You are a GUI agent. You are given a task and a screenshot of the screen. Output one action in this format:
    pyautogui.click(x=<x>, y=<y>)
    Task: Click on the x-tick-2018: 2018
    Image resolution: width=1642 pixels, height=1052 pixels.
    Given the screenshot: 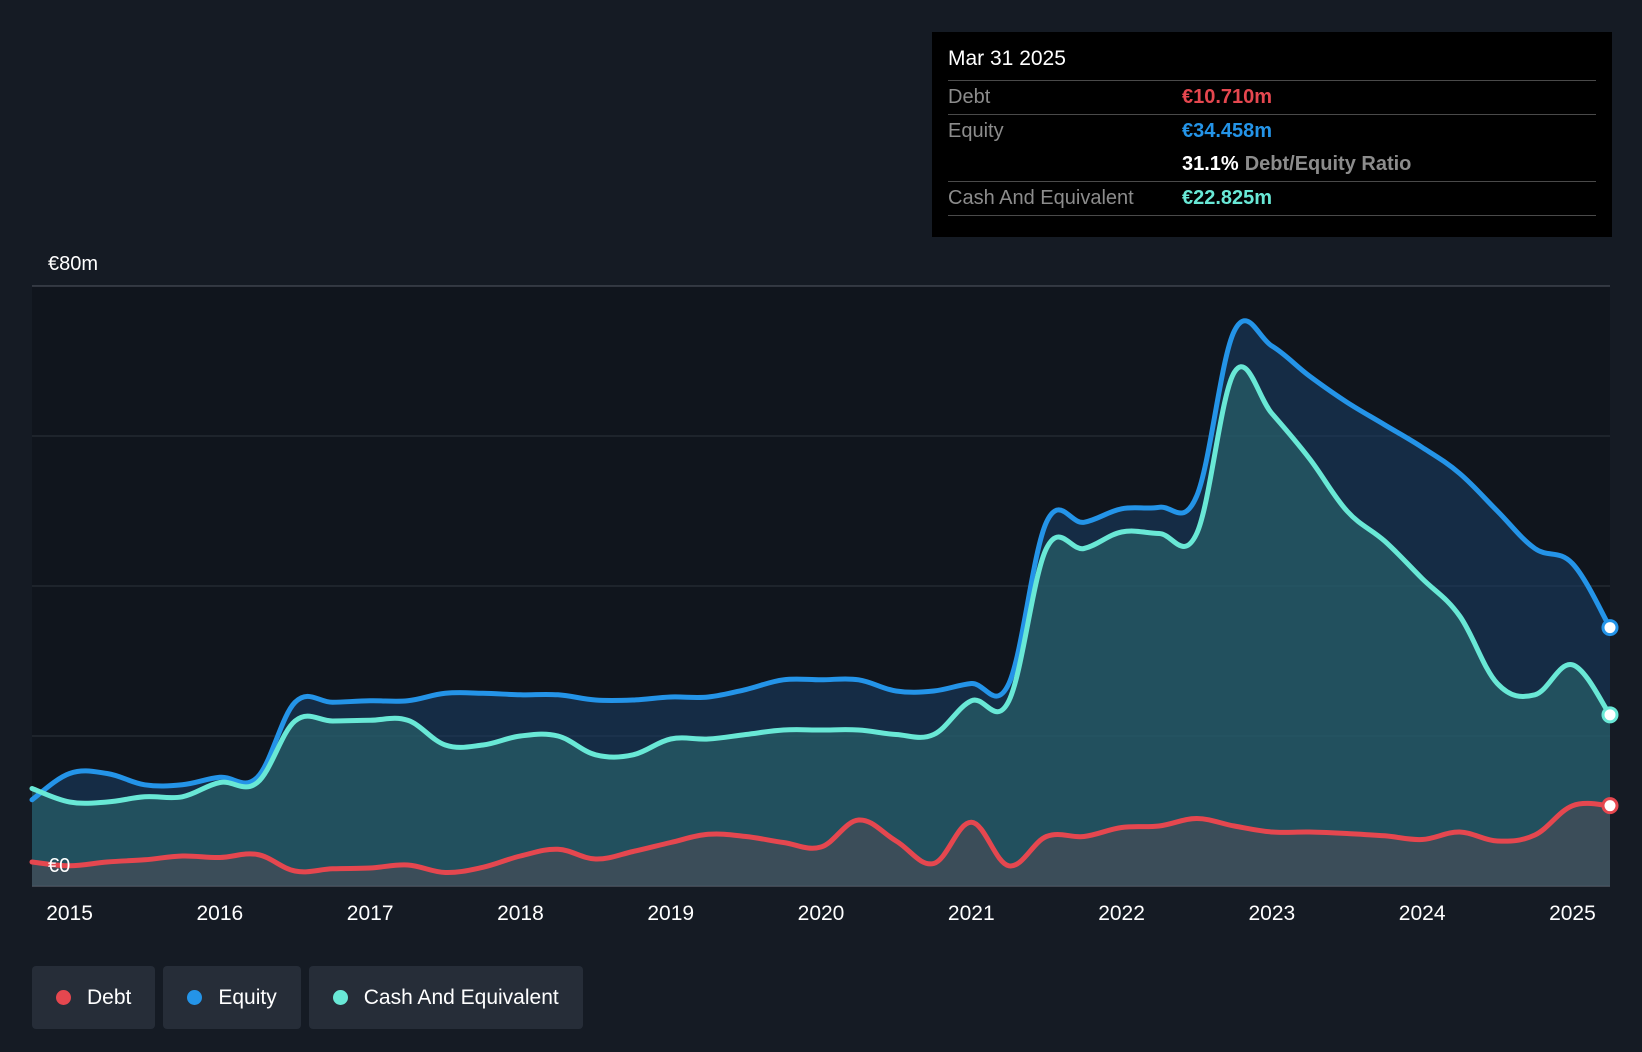 What is the action you would take?
    pyautogui.click(x=520, y=913)
    